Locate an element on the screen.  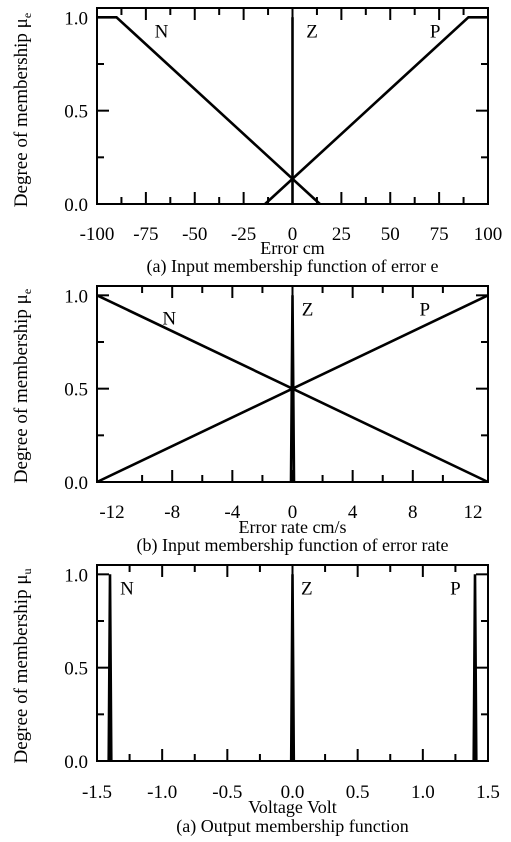
x-tick-label: 1.0 is located at coordinates (423, 792).